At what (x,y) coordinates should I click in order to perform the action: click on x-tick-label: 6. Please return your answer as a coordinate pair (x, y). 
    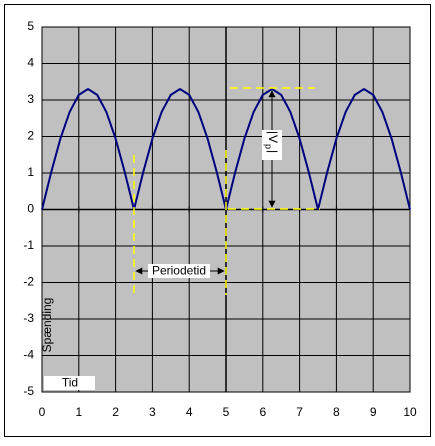
    Looking at the image, I should click on (262, 412).